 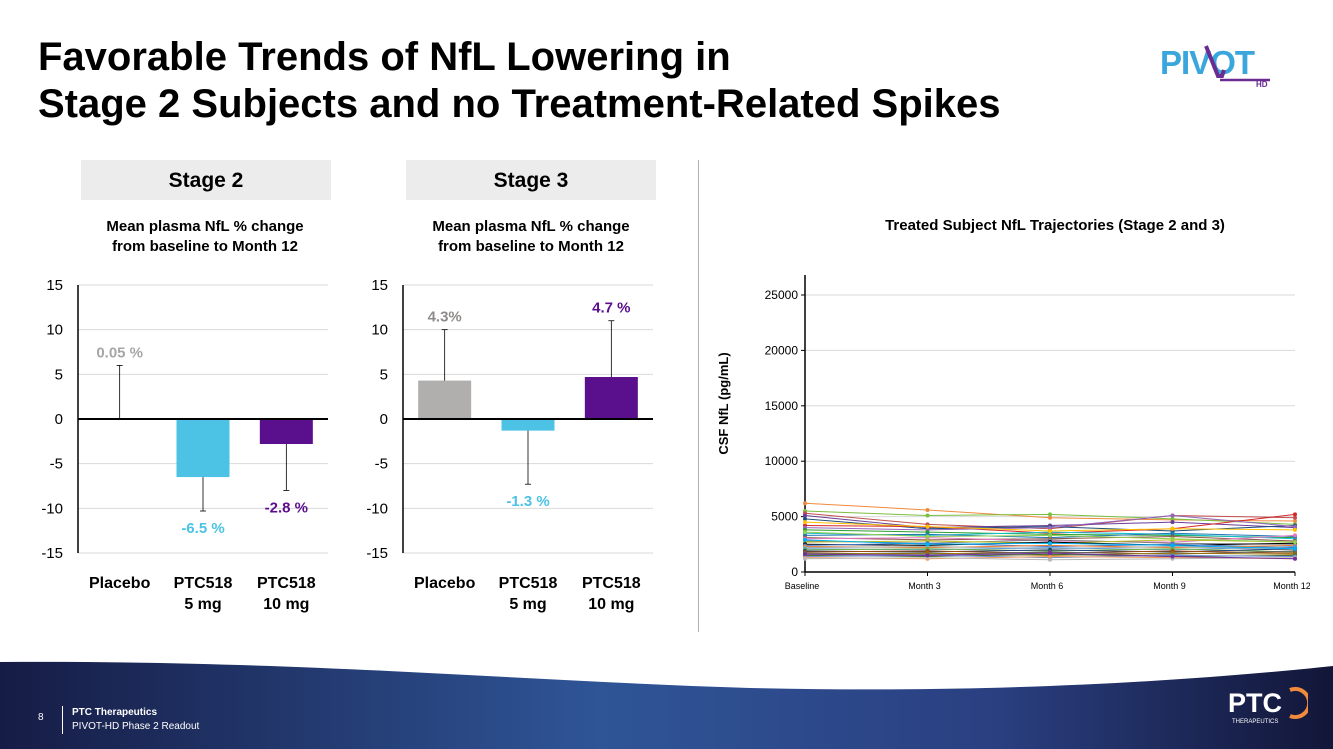 I want to click on x-category-label: Placebo, so click(x=445, y=583).